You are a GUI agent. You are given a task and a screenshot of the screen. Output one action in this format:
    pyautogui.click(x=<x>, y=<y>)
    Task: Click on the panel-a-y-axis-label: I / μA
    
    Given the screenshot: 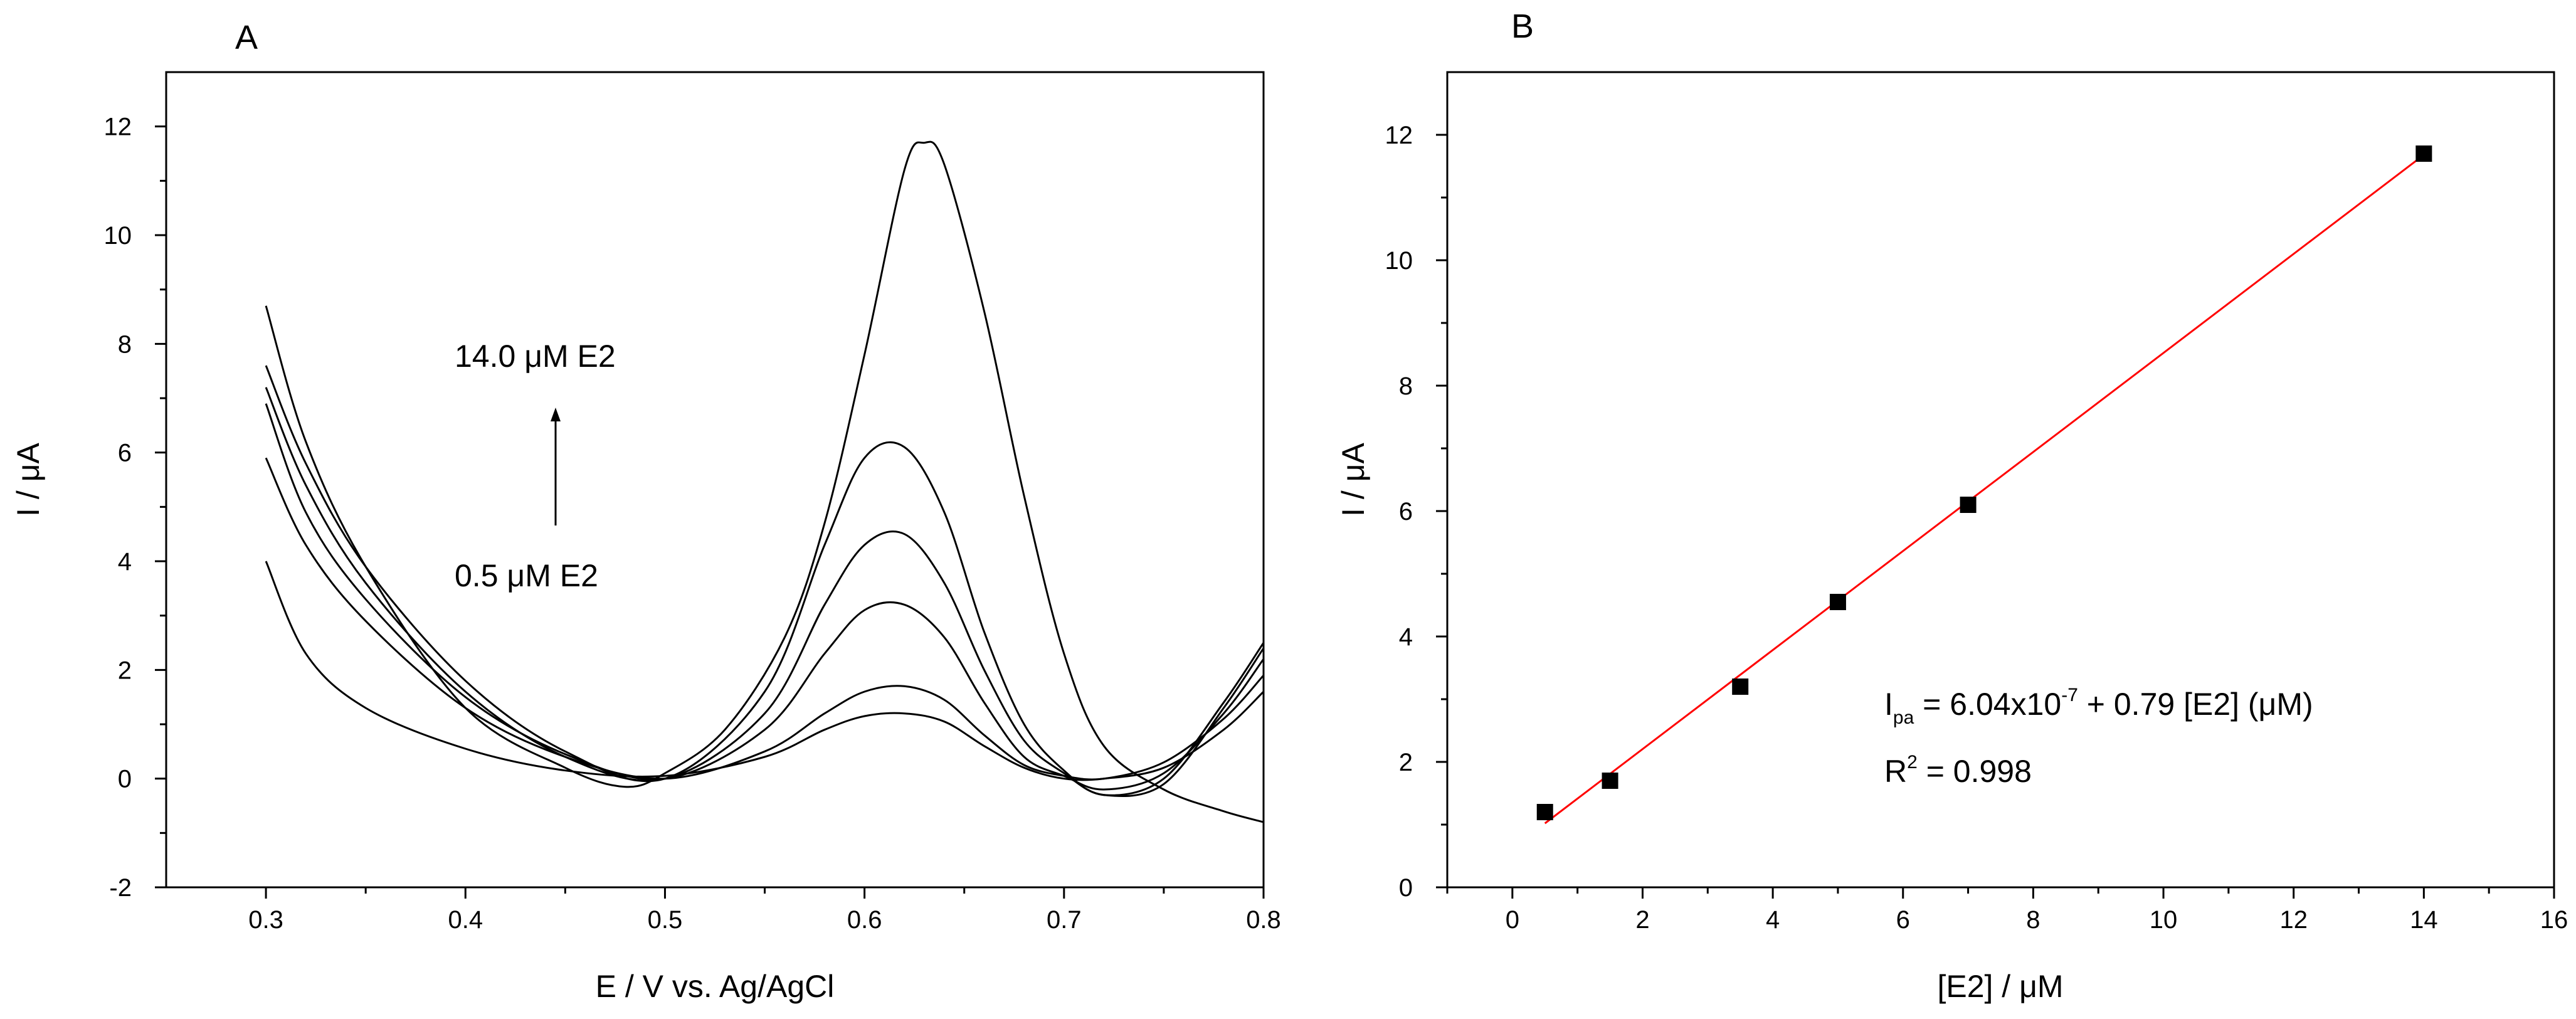 What is the action you would take?
    pyautogui.click(x=28, y=479)
    